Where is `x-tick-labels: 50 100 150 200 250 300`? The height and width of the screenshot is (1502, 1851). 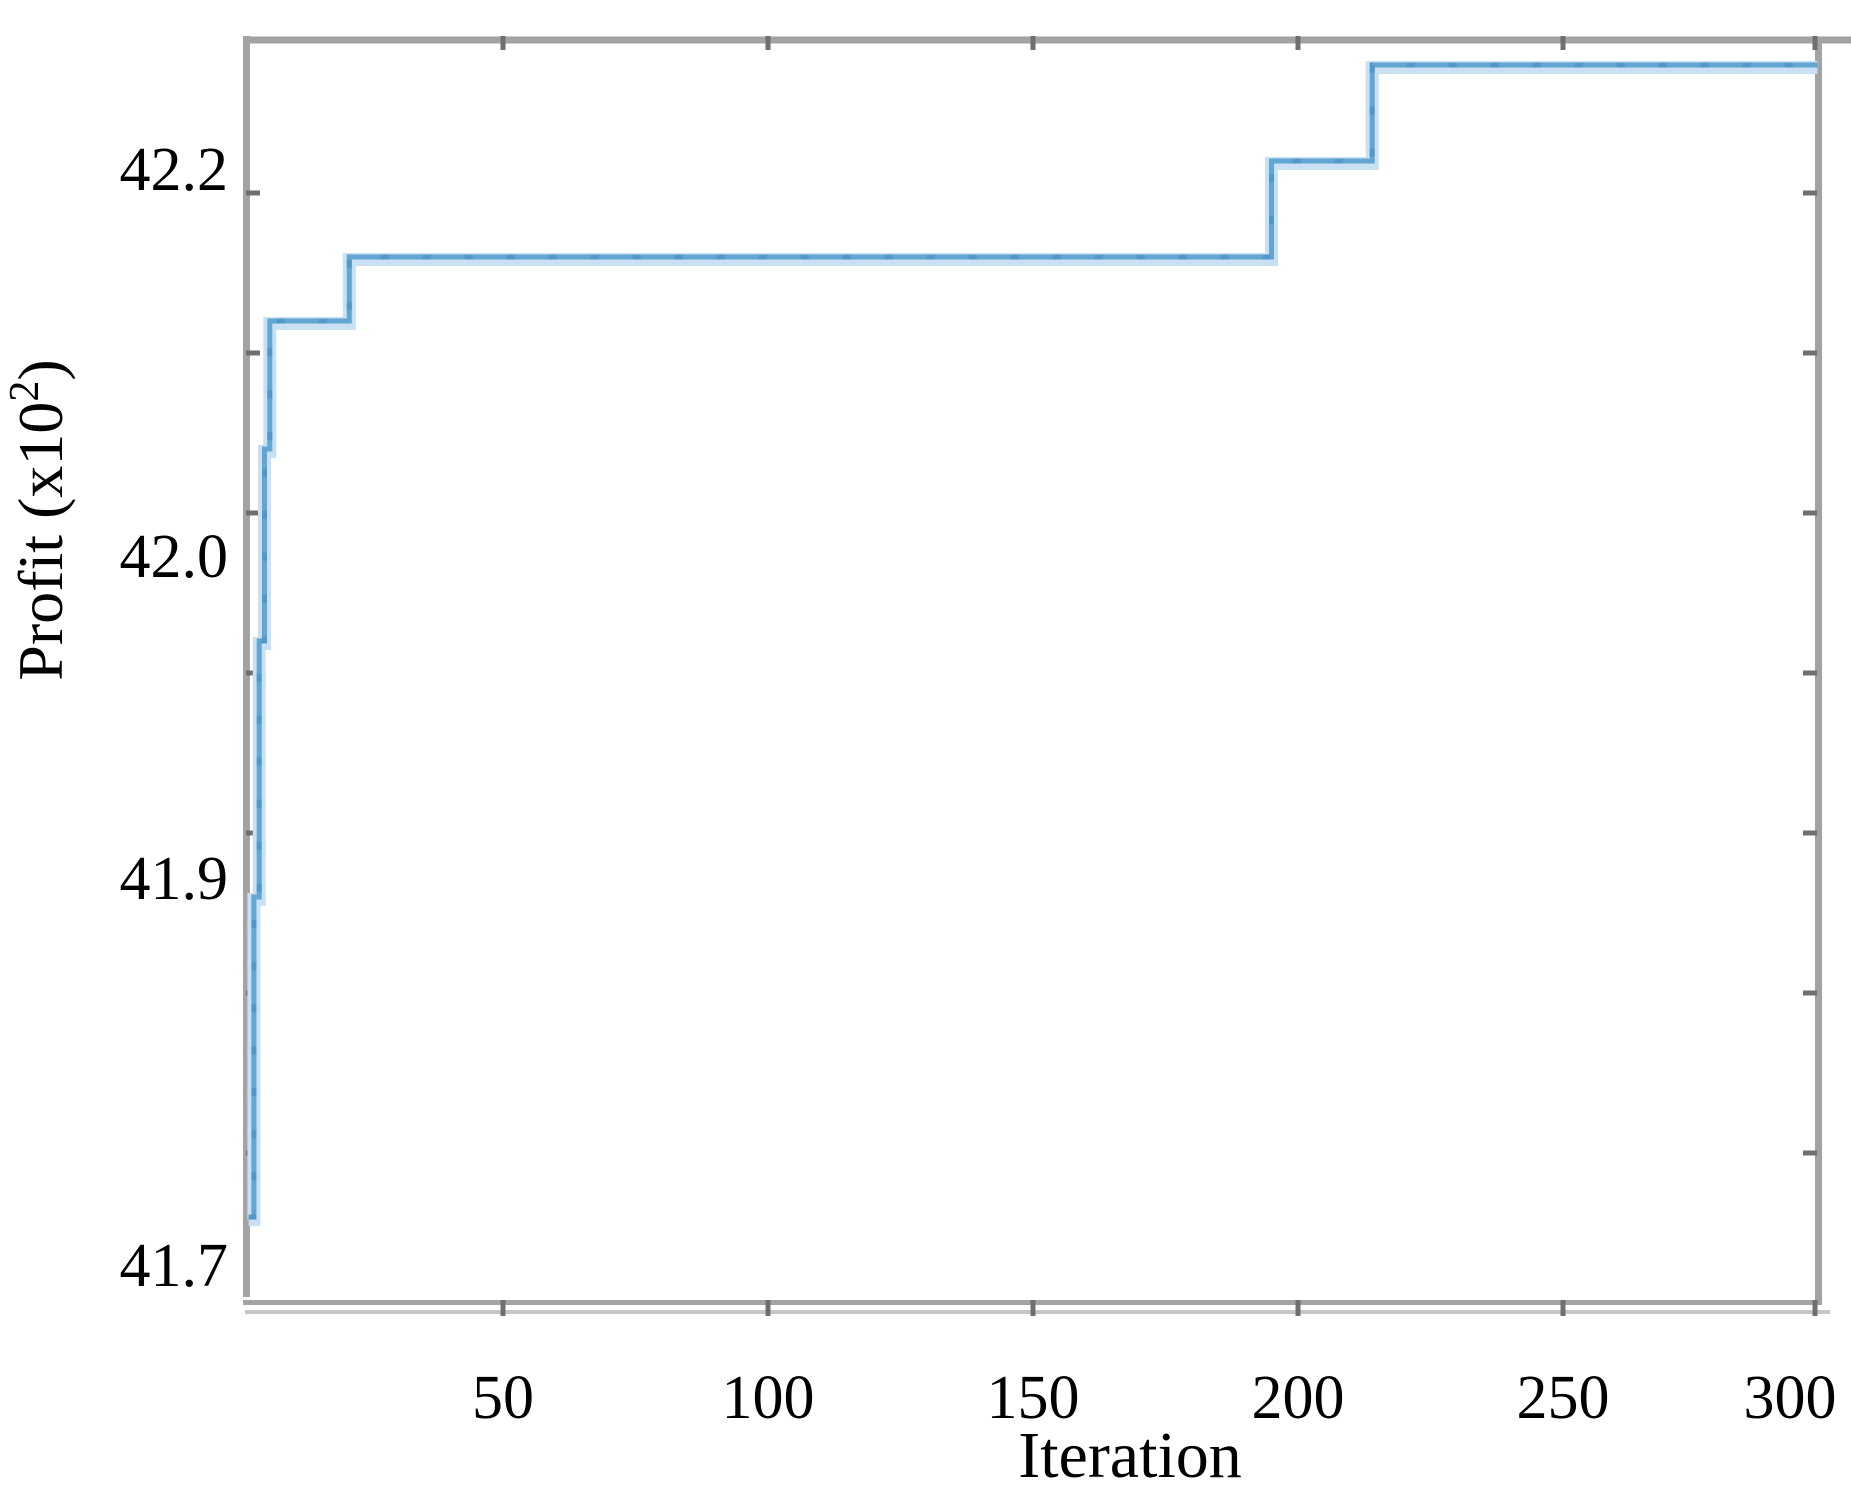
x-tick-labels: 50 100 150 200 250 300 is located at coordinates (1154, 1398).